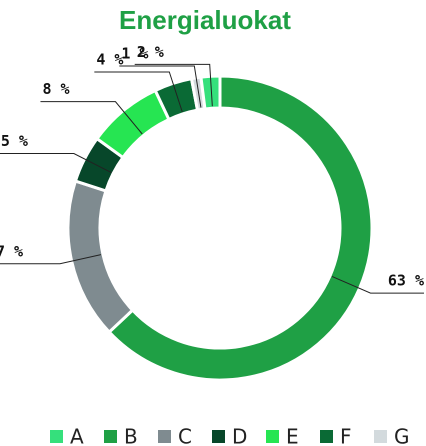 The image size is (426, 446). Describe the element at coordinates (14, 141) in the screenshot. I see `data-label: 5 %` at that location.